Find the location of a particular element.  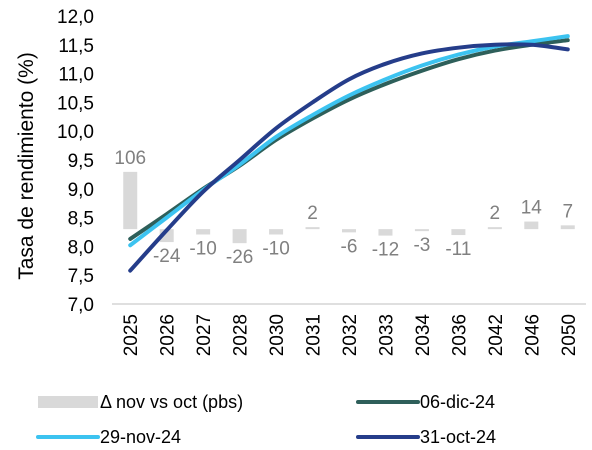

bar-data-label: -26 is located at coordinates (239, 257).